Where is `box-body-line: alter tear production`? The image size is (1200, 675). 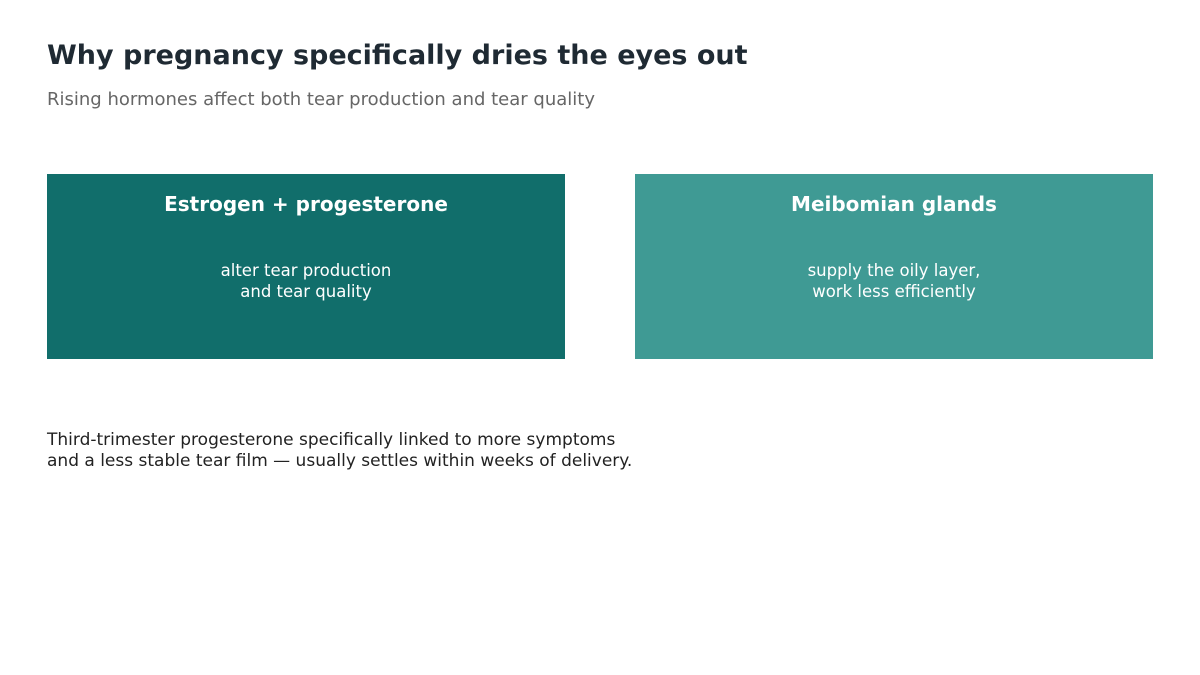
box-body-line: alter tear production is located at coordinates (306, 270).